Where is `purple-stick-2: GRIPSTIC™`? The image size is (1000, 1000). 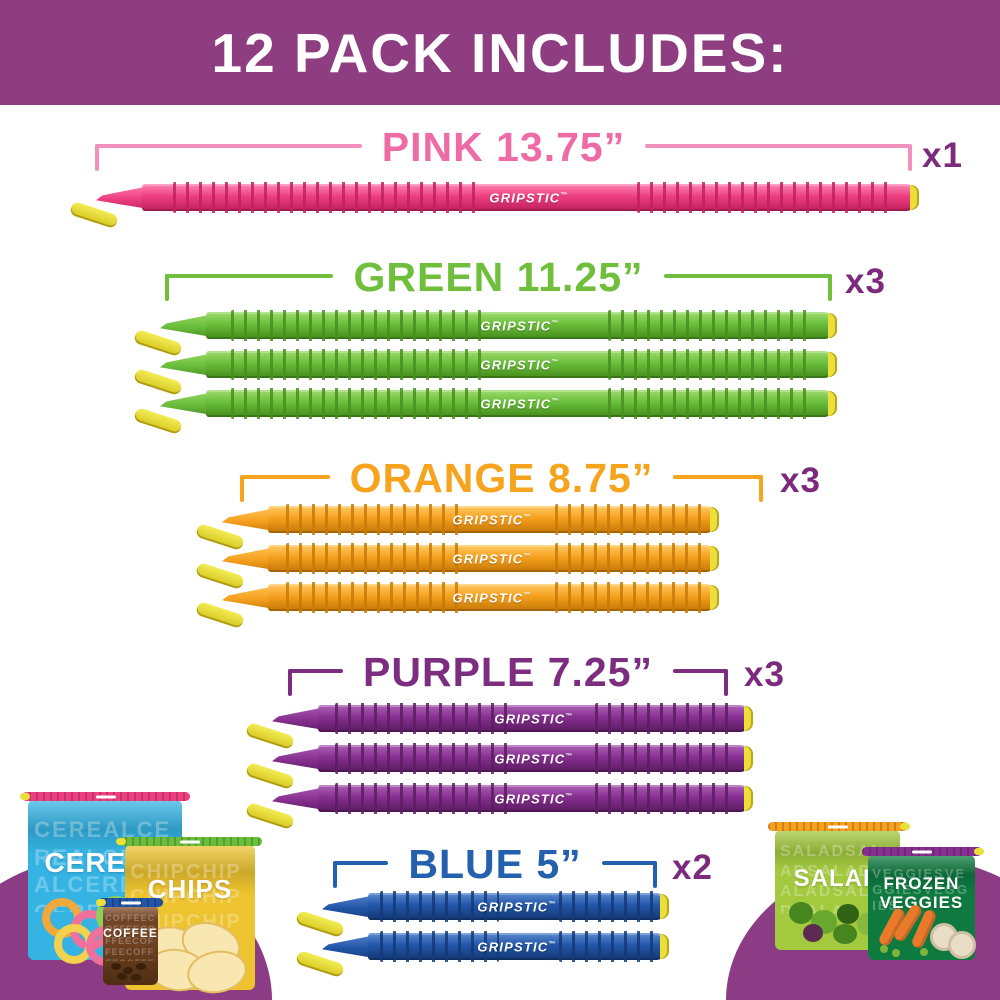 purple-stick-2: GRIPSTIC™ is located at coordinates (499, 767).